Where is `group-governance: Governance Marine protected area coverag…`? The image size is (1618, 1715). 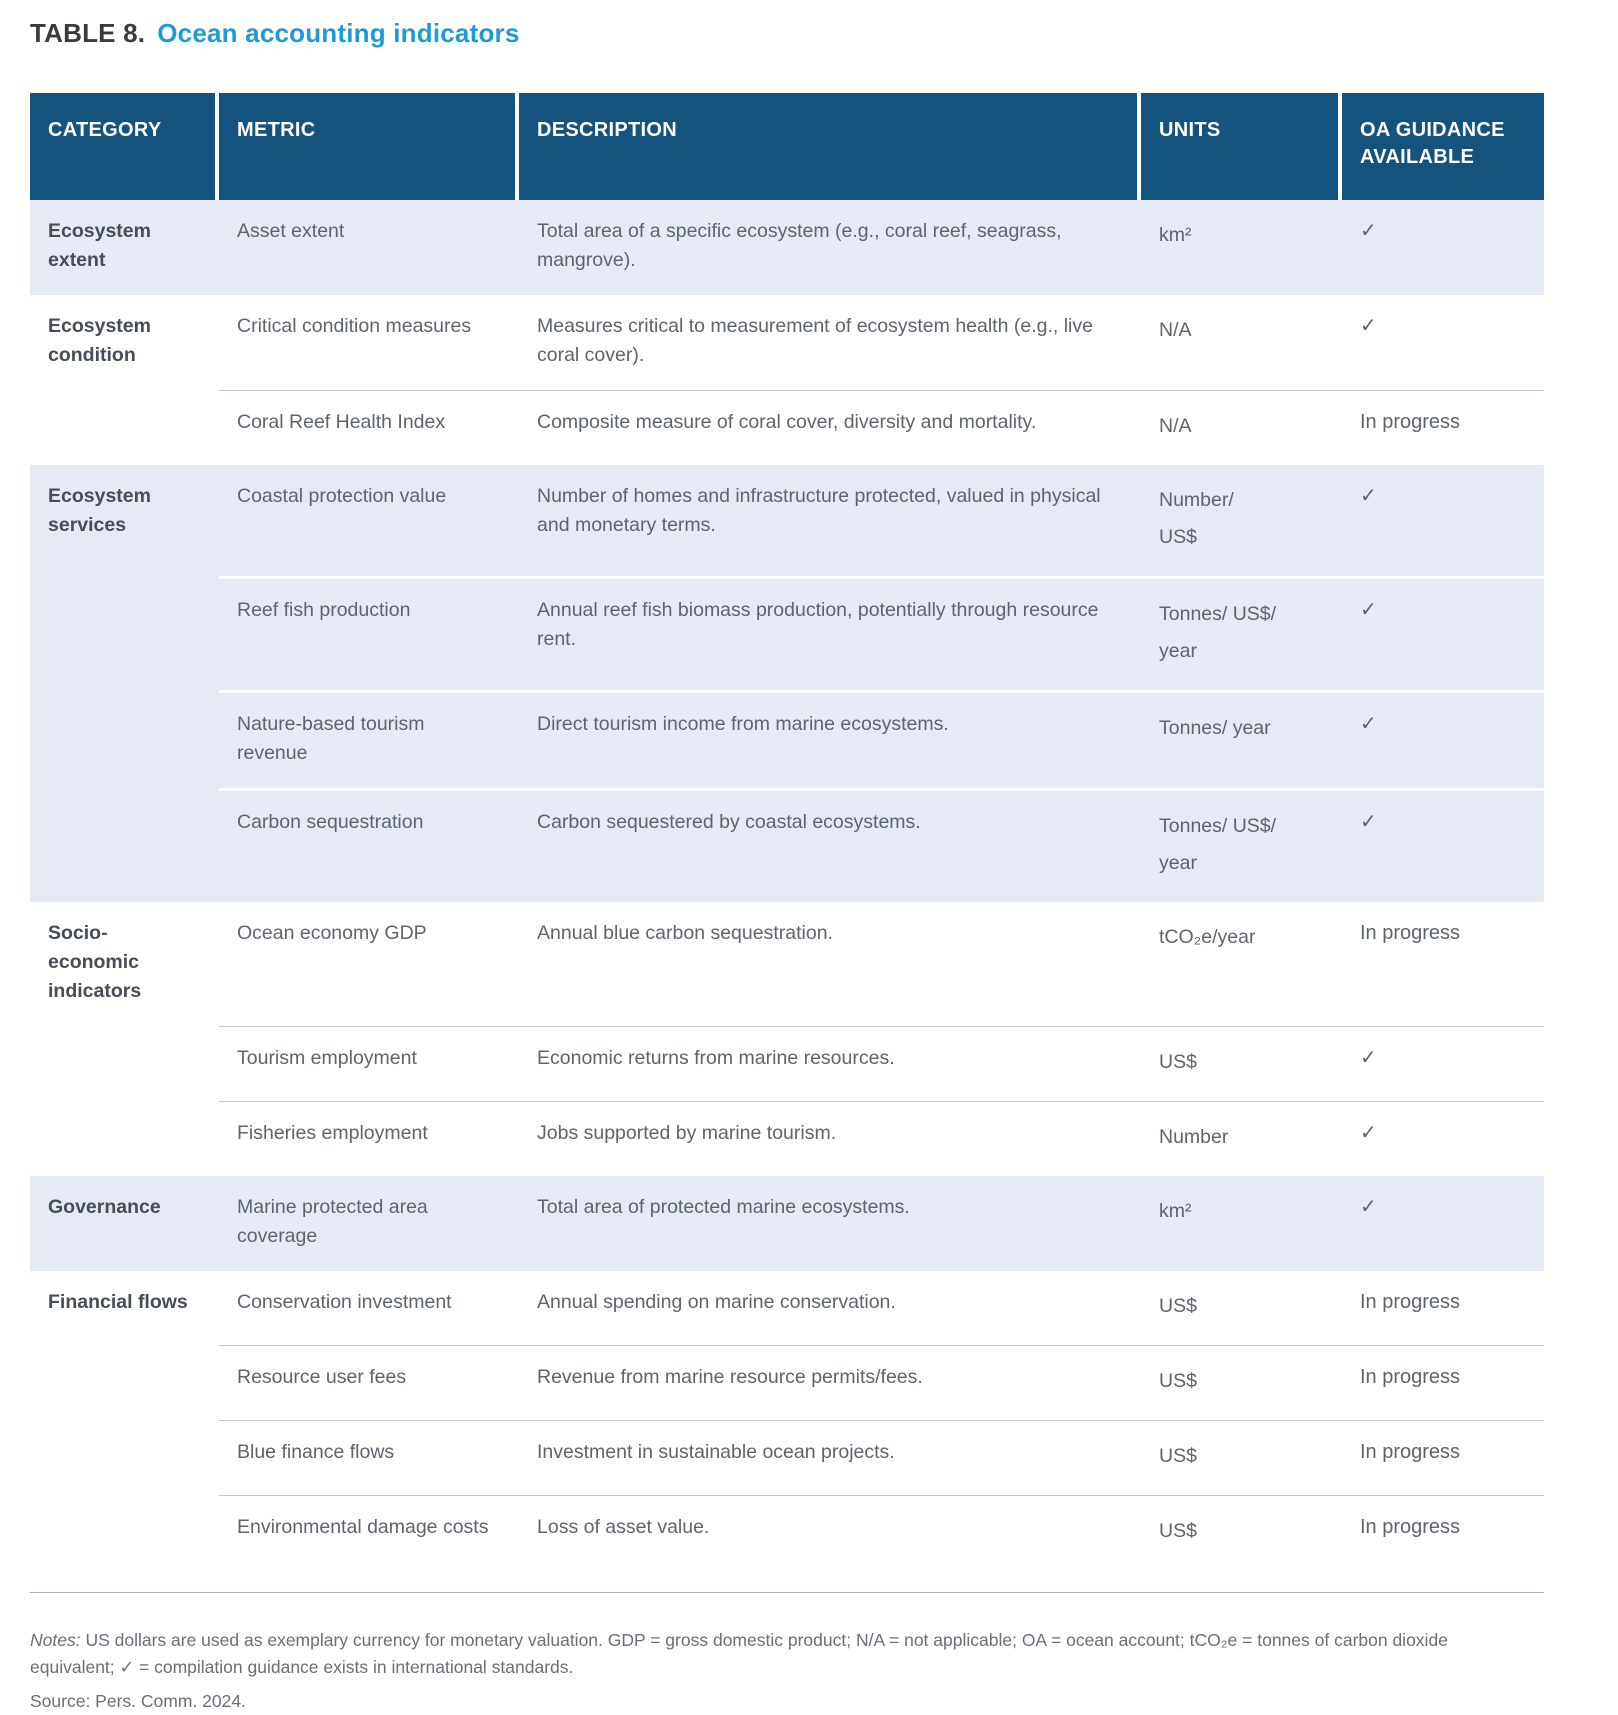
group-governance: Governance Marine protected area coverag… is located at coordinates (787, 1223).